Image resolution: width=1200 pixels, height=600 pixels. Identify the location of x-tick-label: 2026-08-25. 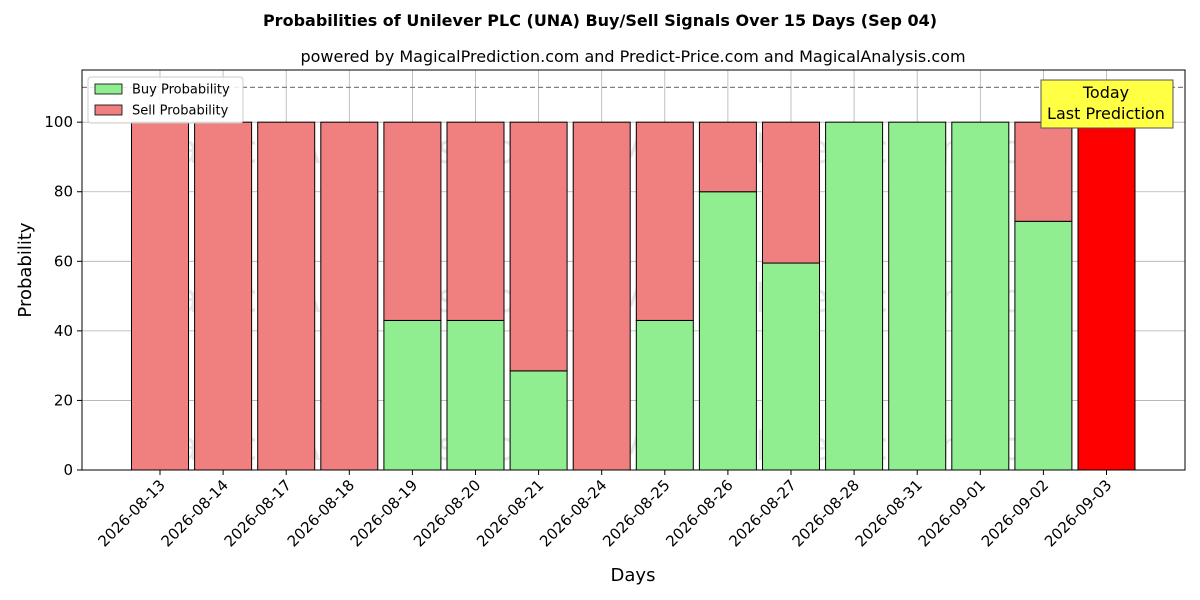
(636, 513).